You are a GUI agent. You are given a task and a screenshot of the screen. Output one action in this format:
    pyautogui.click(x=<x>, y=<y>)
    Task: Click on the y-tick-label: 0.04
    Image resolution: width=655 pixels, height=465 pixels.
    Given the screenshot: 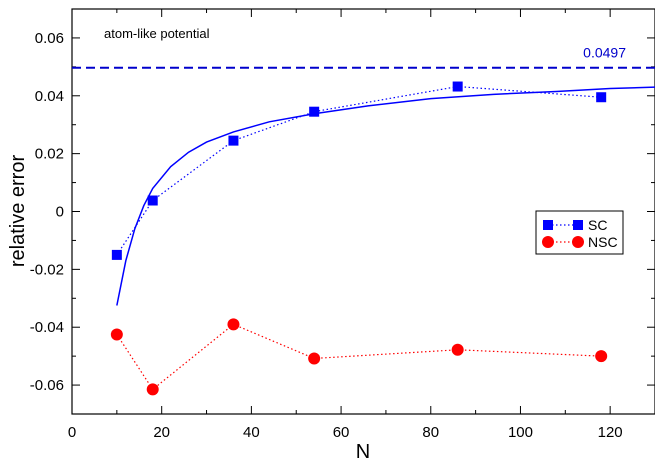 What is the action you would take?
    pyautogui.click(x=49, y=96)
    